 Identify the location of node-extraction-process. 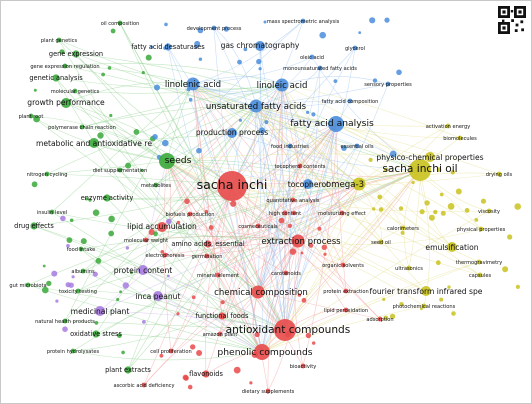
(298, 241).